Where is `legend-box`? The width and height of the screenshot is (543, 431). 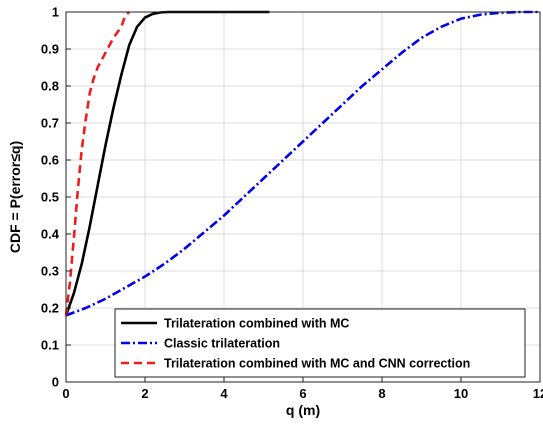 legend-box is located at coordinates (320, 343).